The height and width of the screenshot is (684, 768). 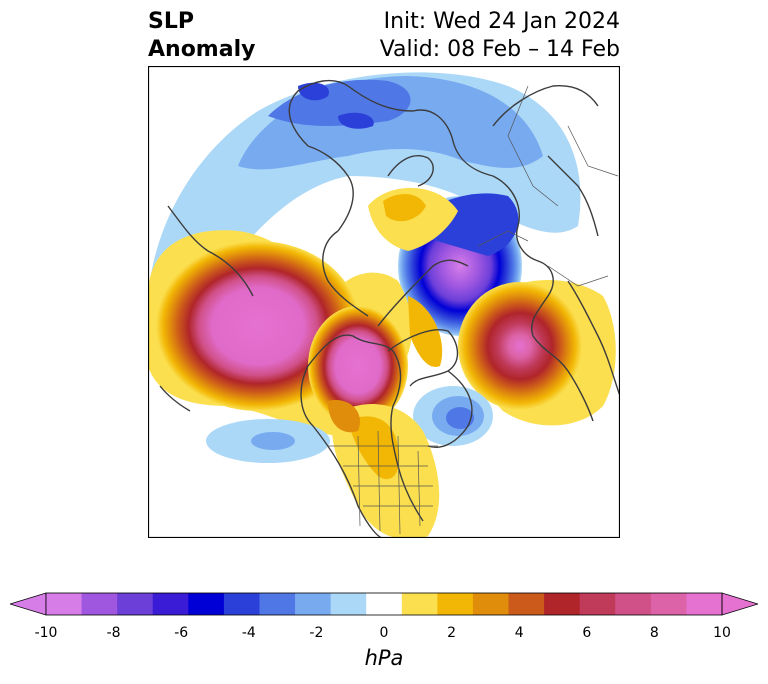 What do you see at coordinates (27, 604) in the screenshot?
I see `colorbar-extend-min` at bounding box center [27, 604].